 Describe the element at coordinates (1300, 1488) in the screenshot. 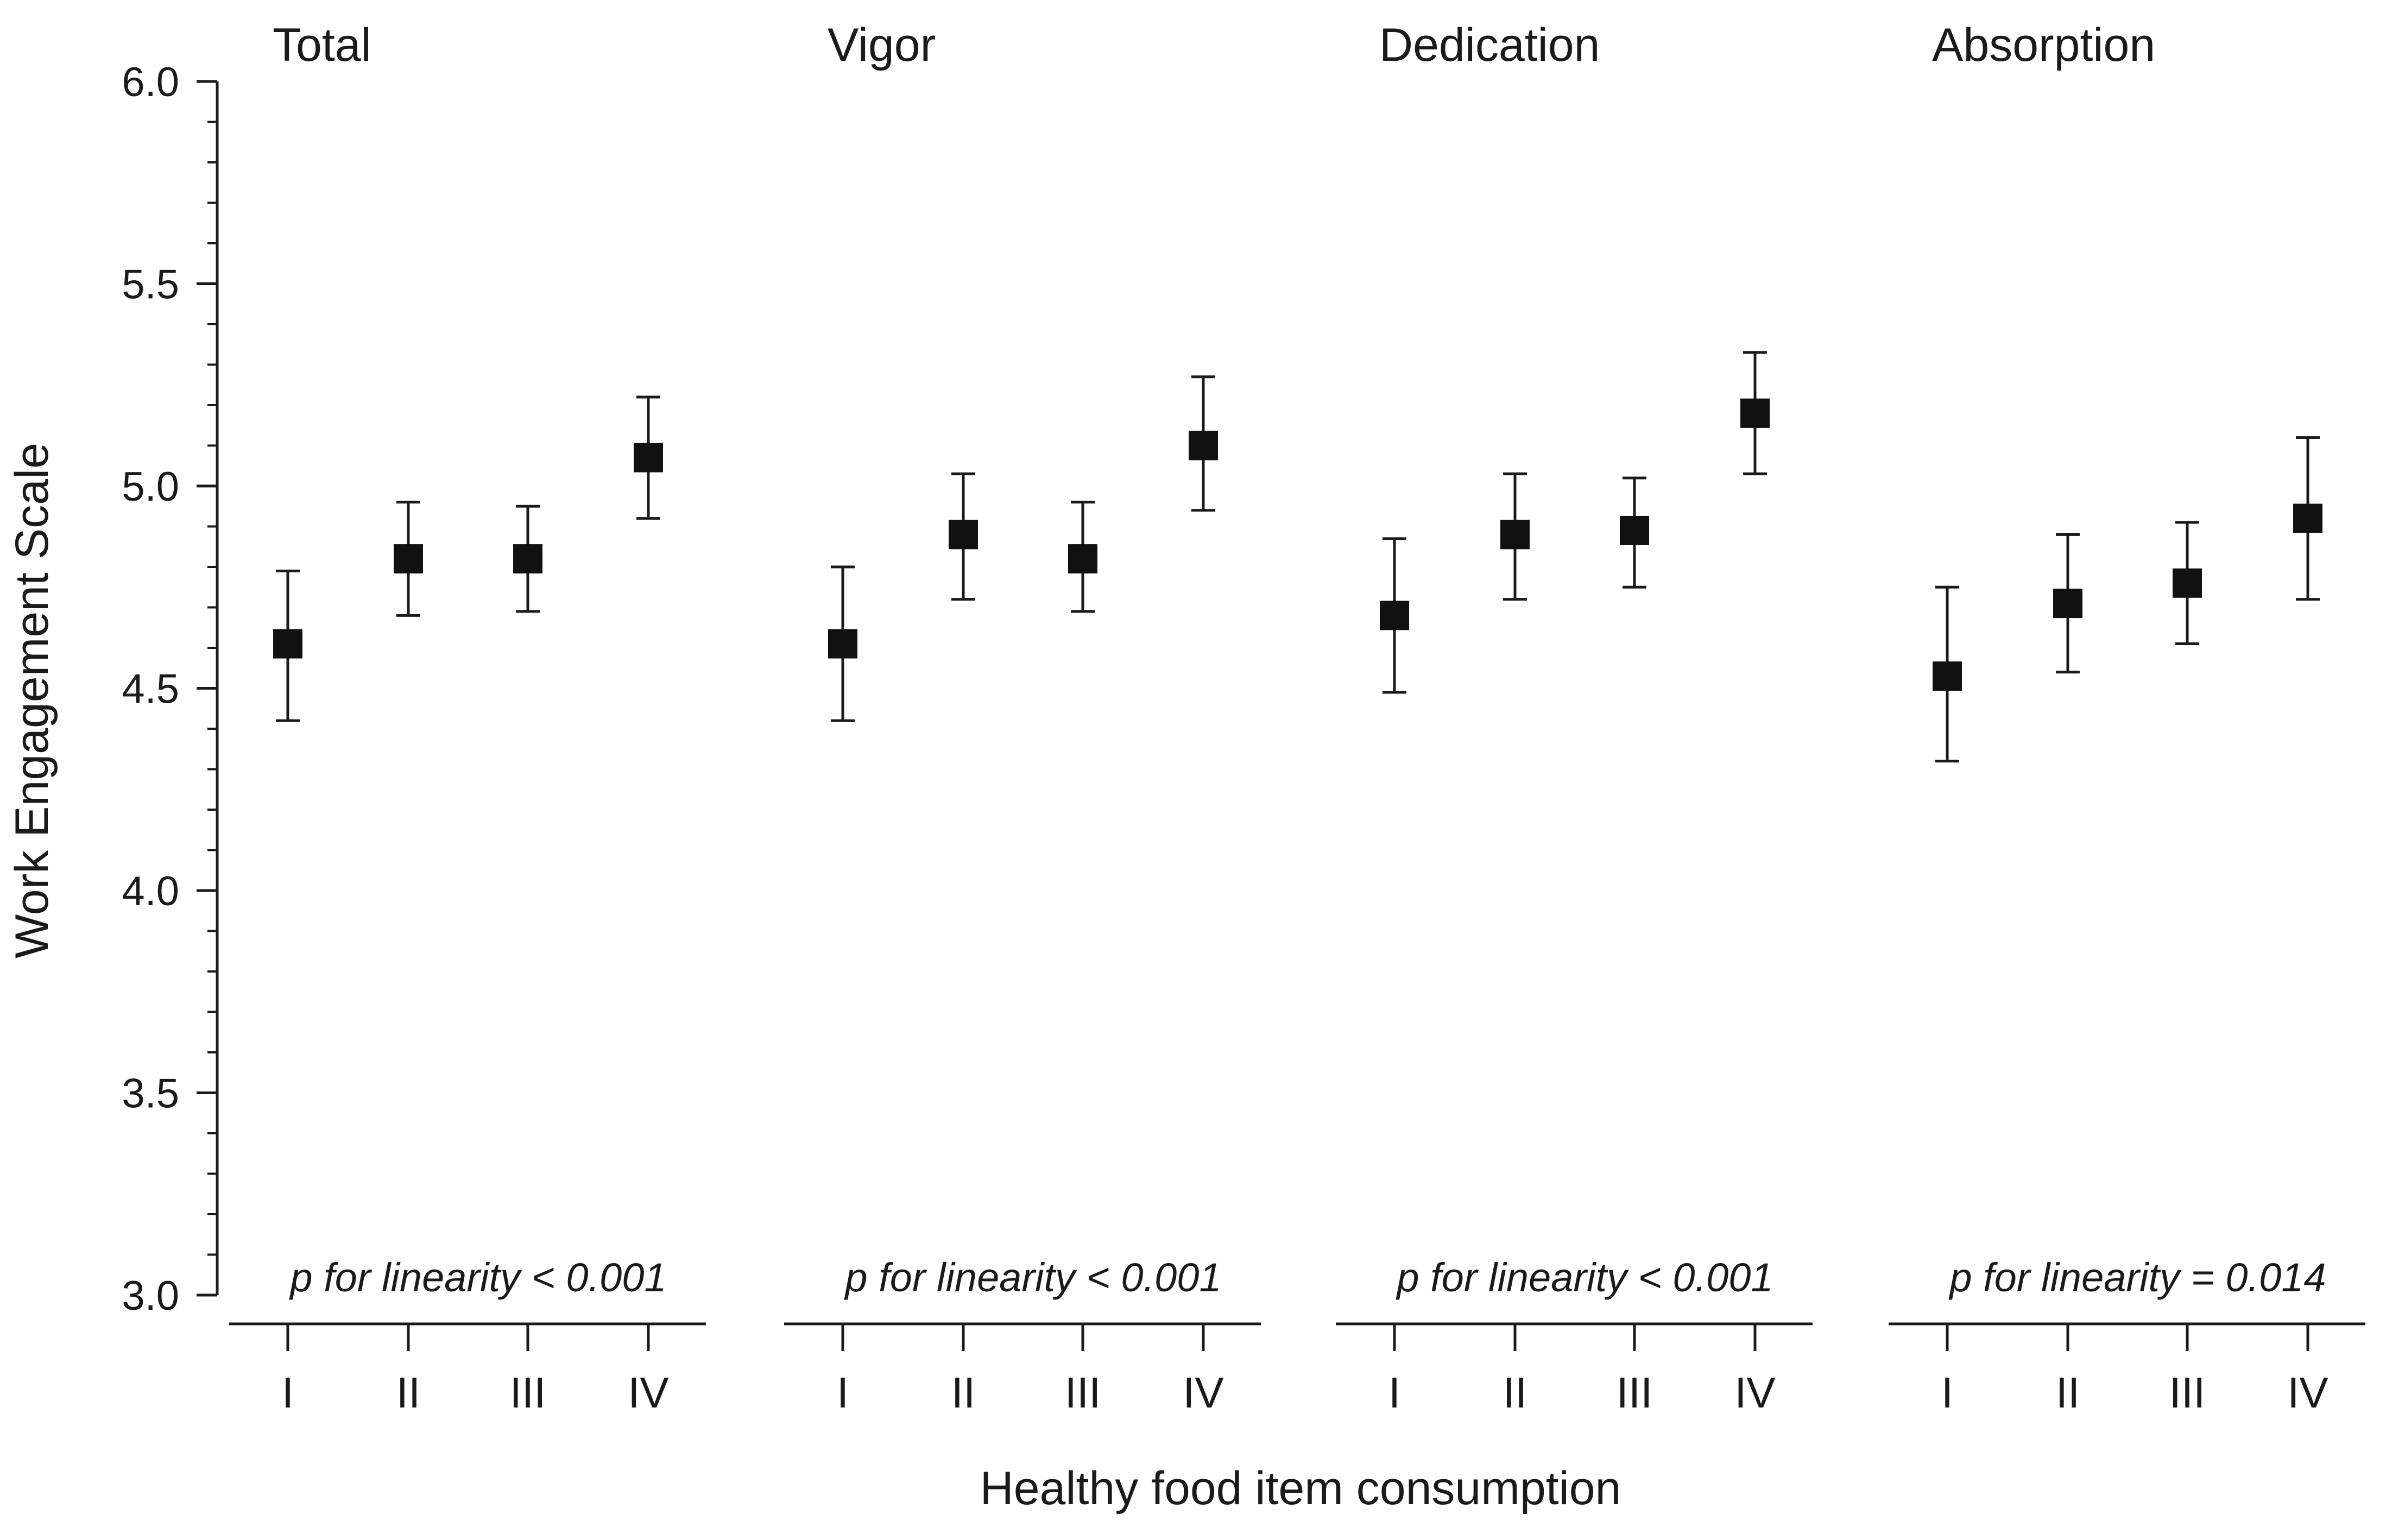

I see `x-axis-label: Healthy food item consumption` at that location.